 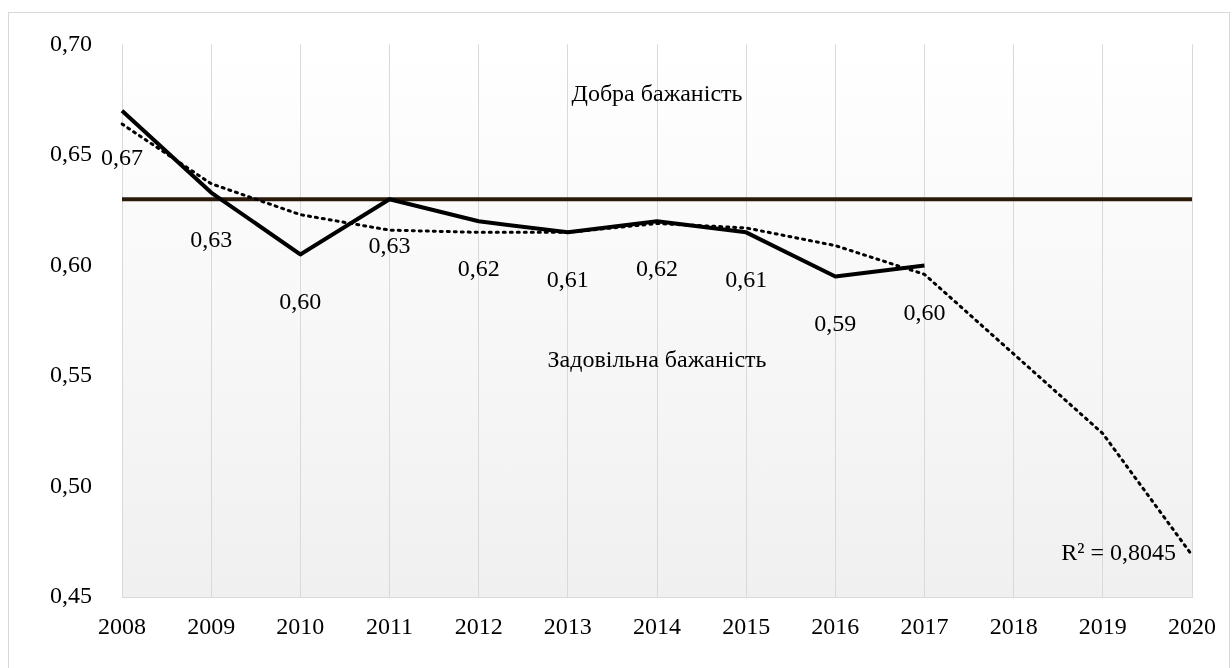 What do you see at coordinates (211, 625) in the screenshot?
I see `x-tick-label: 2009` at bounding box center [211, 625].